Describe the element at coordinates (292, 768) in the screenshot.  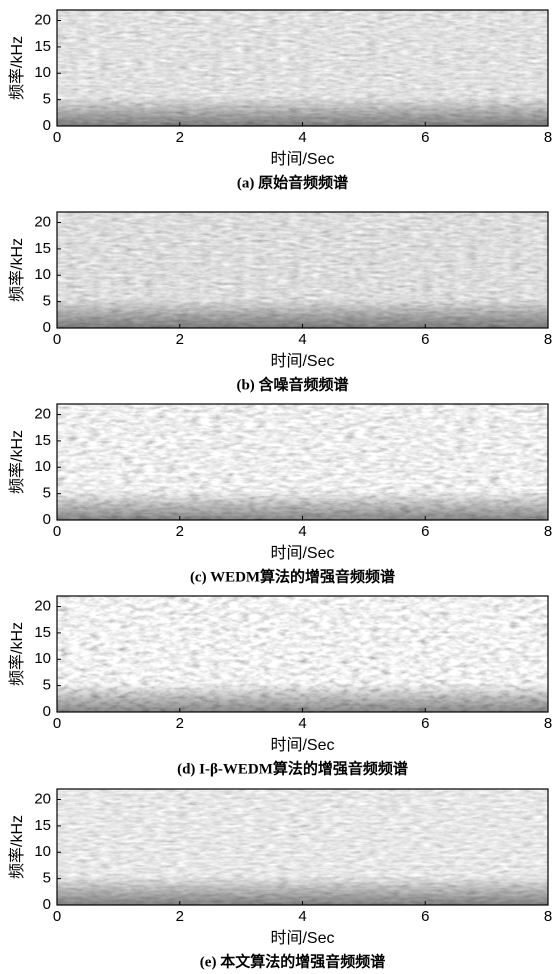
I see `caption: (d) I-β-WEDM算法的增强音频频谱` at that location.